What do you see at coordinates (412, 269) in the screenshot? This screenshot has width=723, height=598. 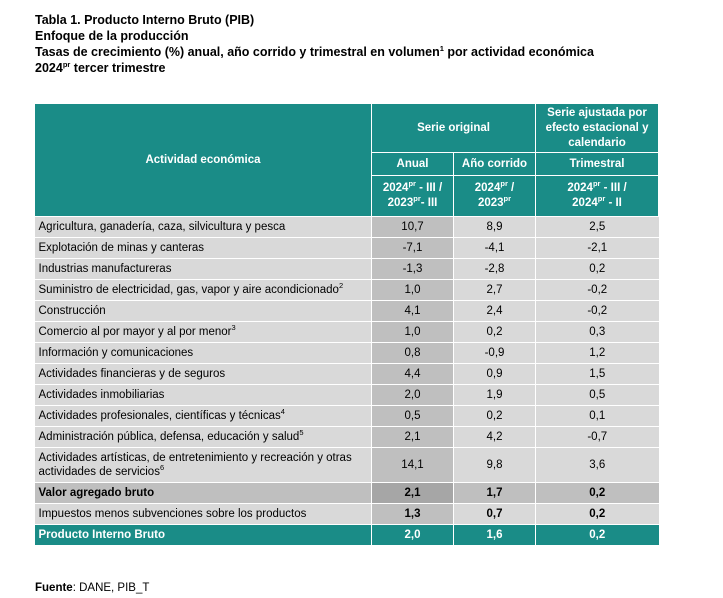 I see `row-anual: -1,3` at bounding box center [412, 269].